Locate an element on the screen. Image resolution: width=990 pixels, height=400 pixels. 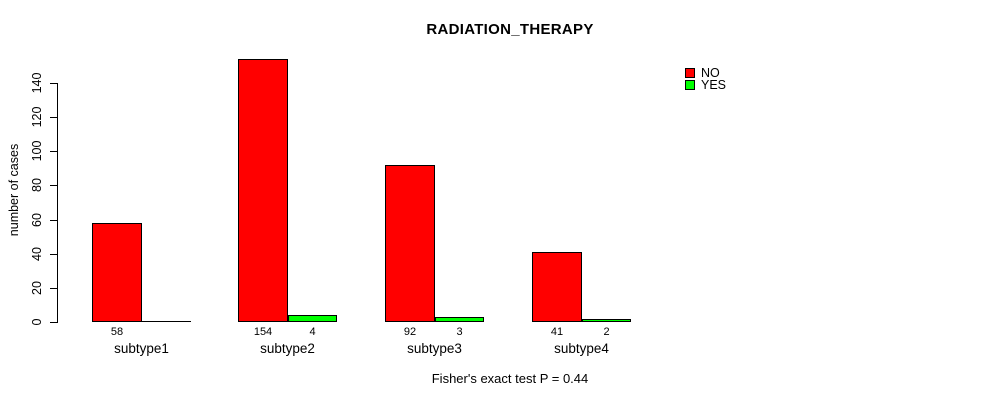
bar-yes-subtype3 is located at coordinates (459, 319).